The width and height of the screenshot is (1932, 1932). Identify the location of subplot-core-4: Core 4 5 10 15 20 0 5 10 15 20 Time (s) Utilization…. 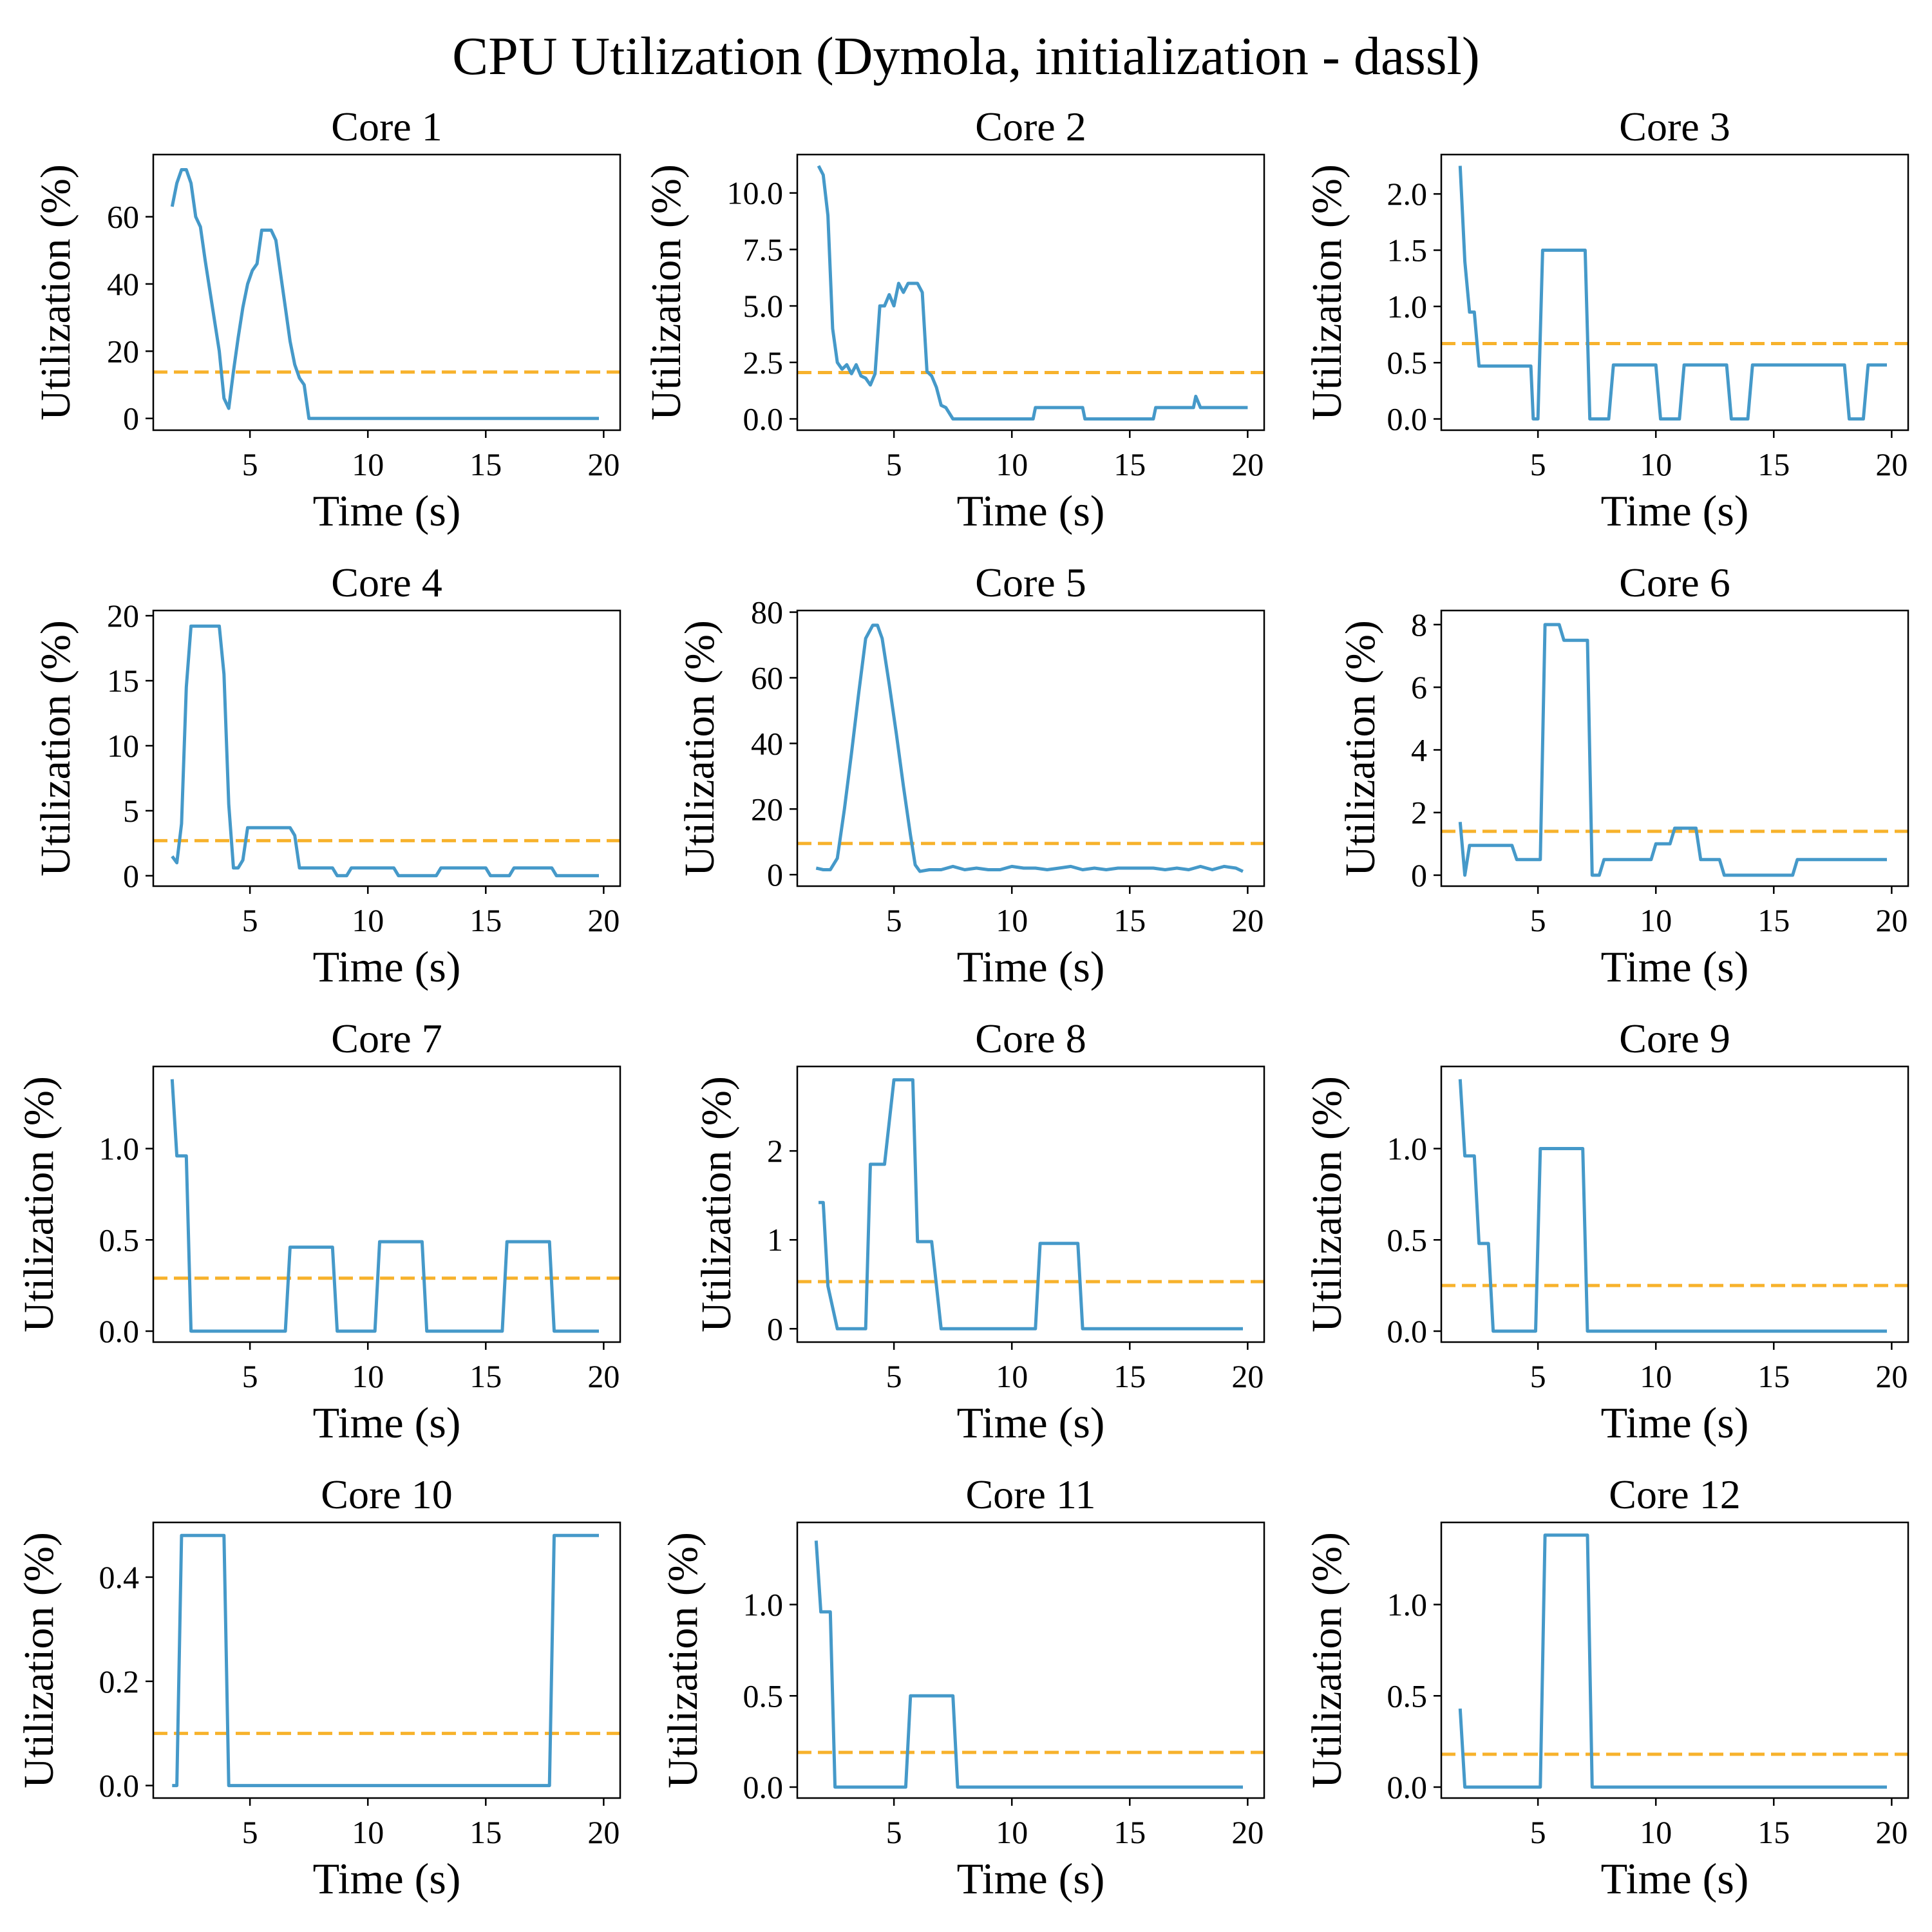
(326, 776).